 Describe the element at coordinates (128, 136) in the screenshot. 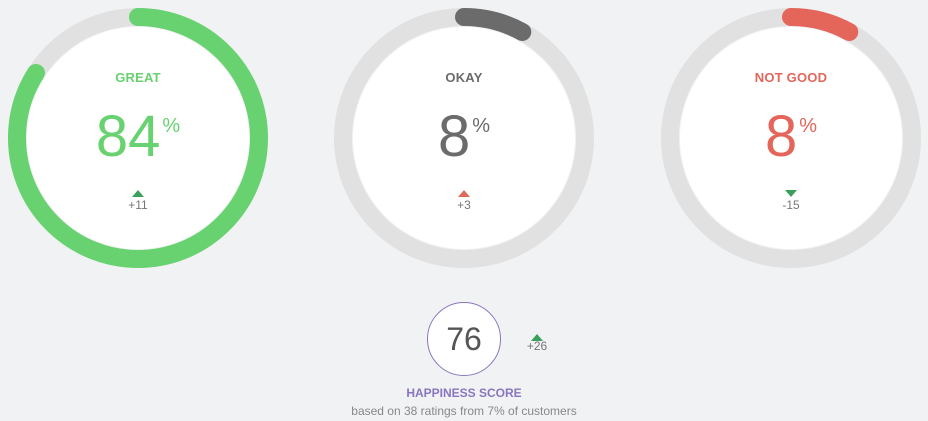

I see `gauge-value: 84` at that location.